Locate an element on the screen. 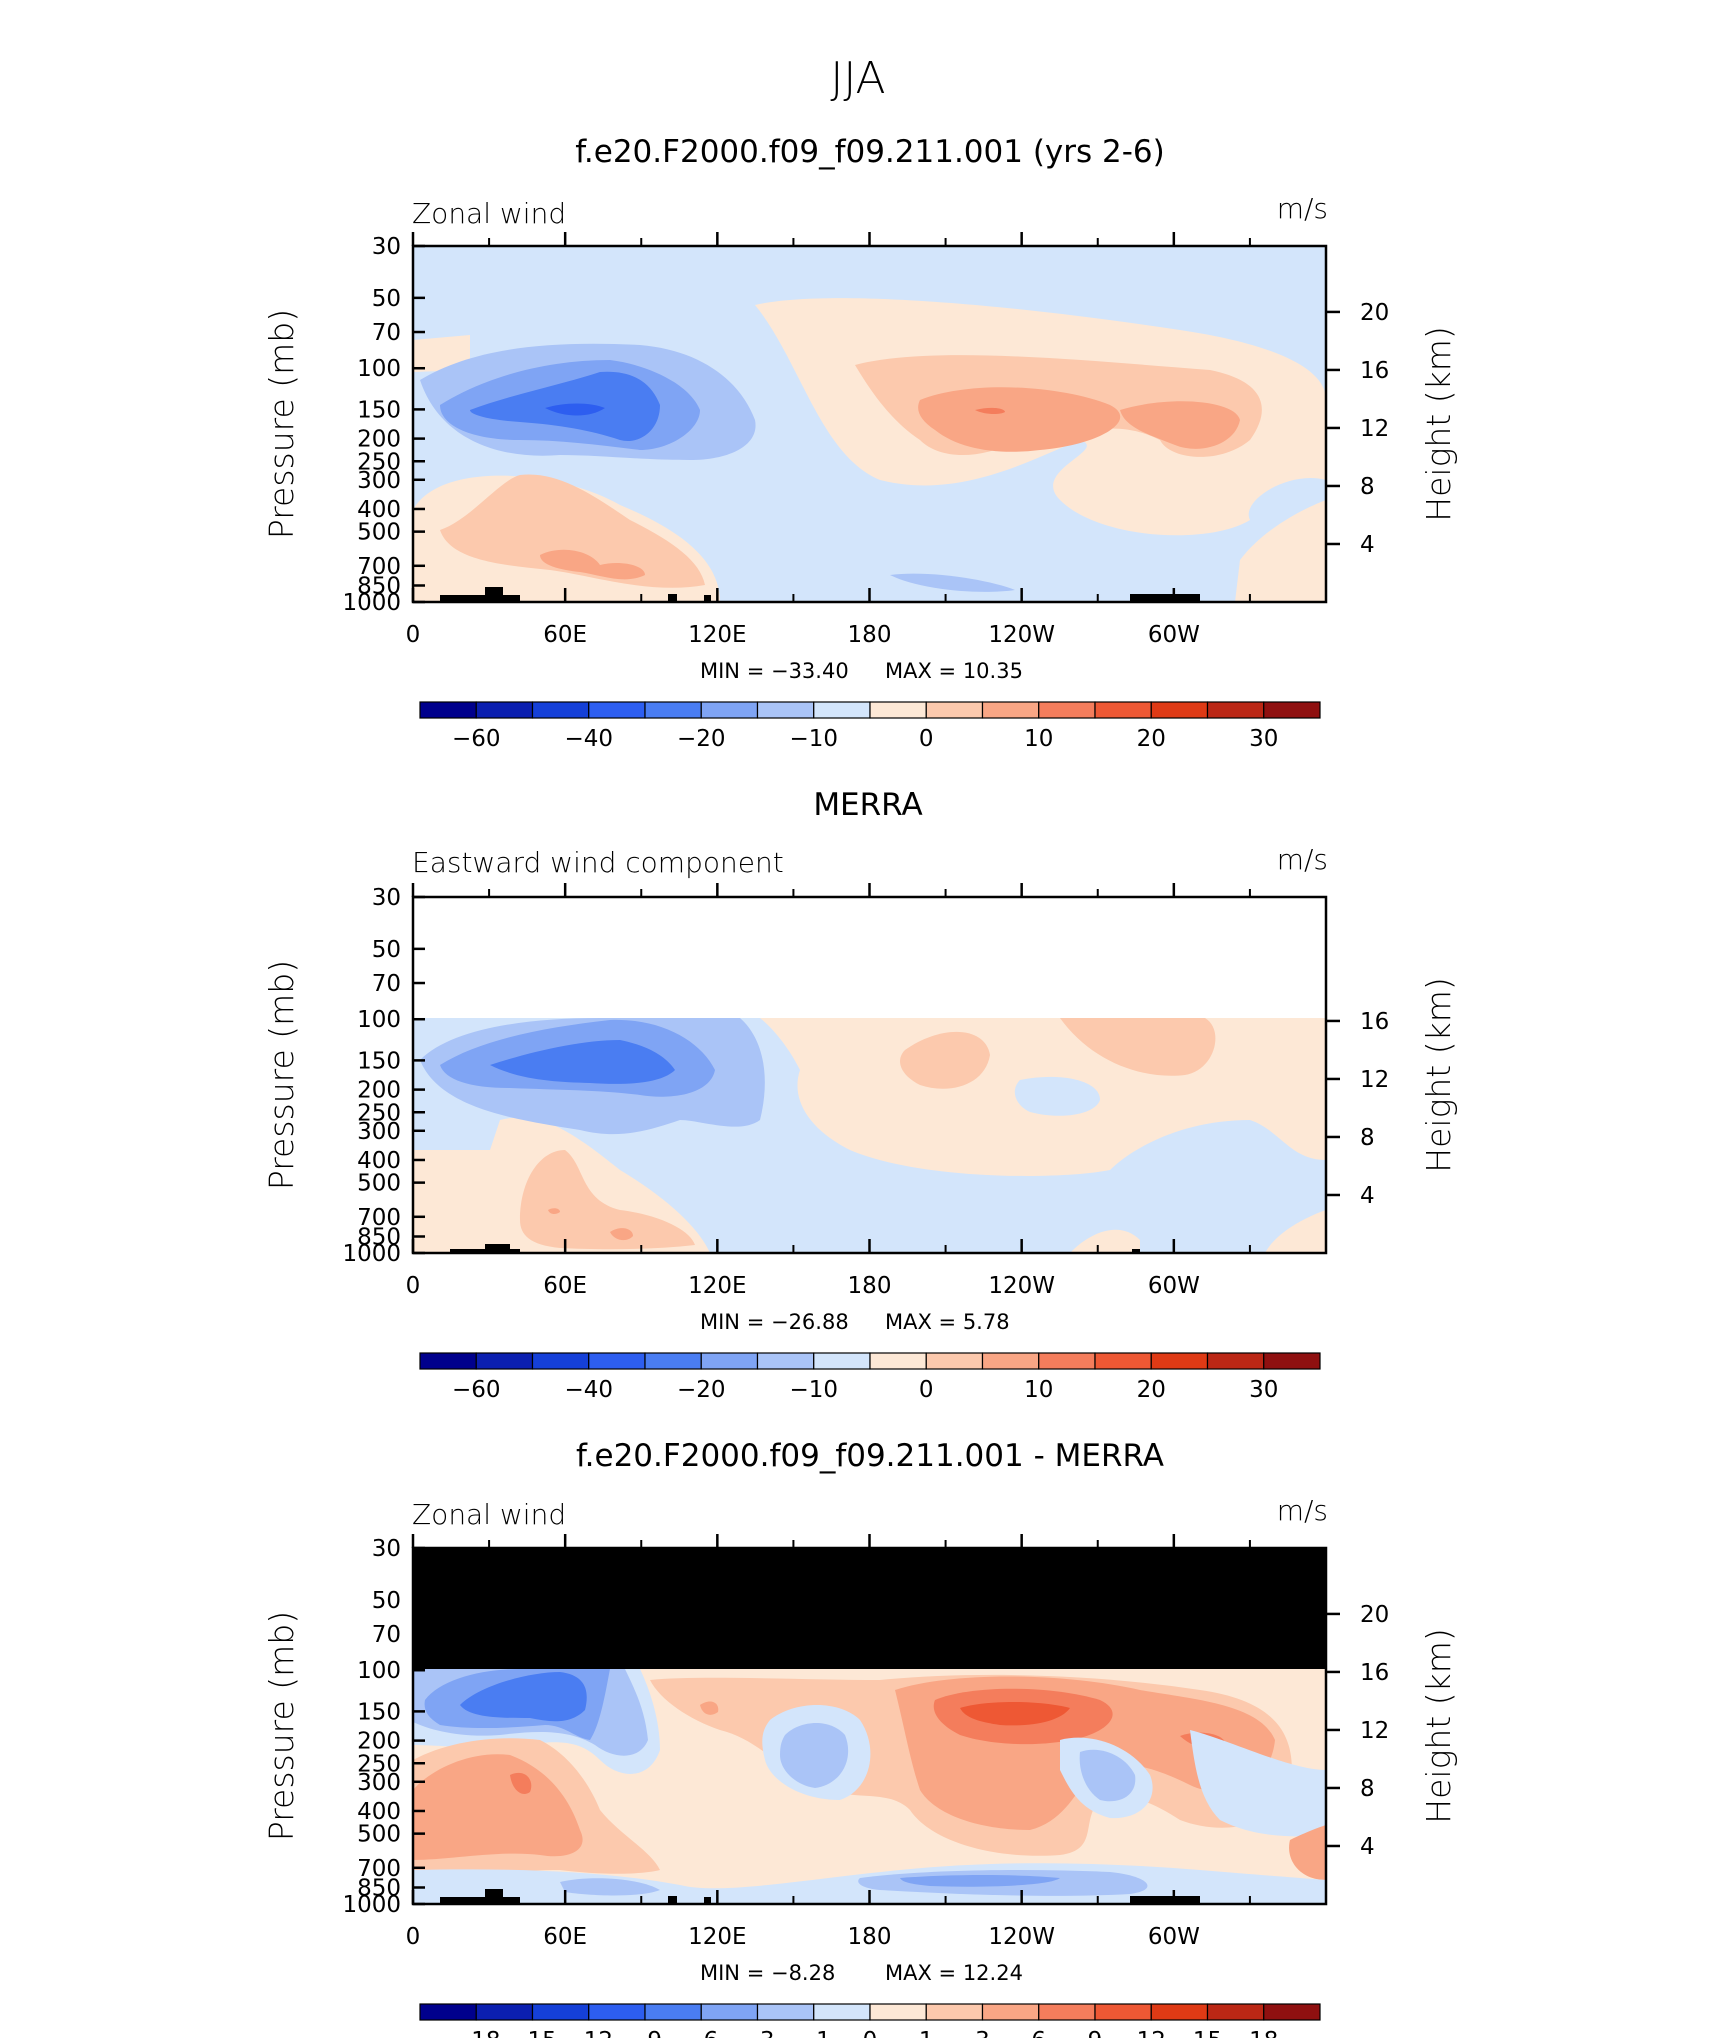 The width and height of the screenshot is (1710, 2038). p-tick-label-model: 100 is located at coordinates (379, 369).